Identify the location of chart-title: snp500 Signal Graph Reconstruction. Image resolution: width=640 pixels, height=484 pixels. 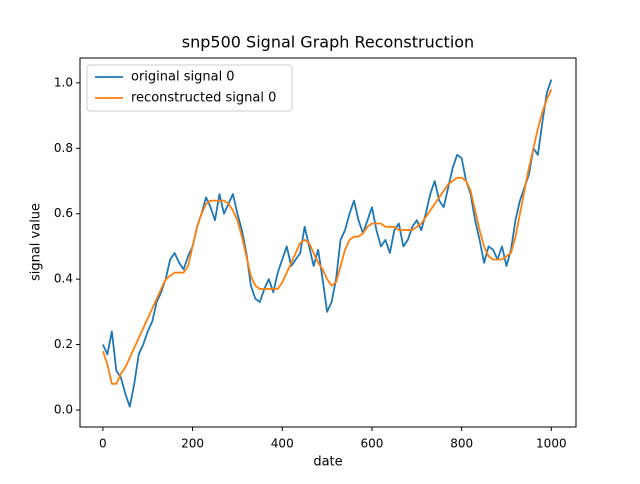
(328, 42).